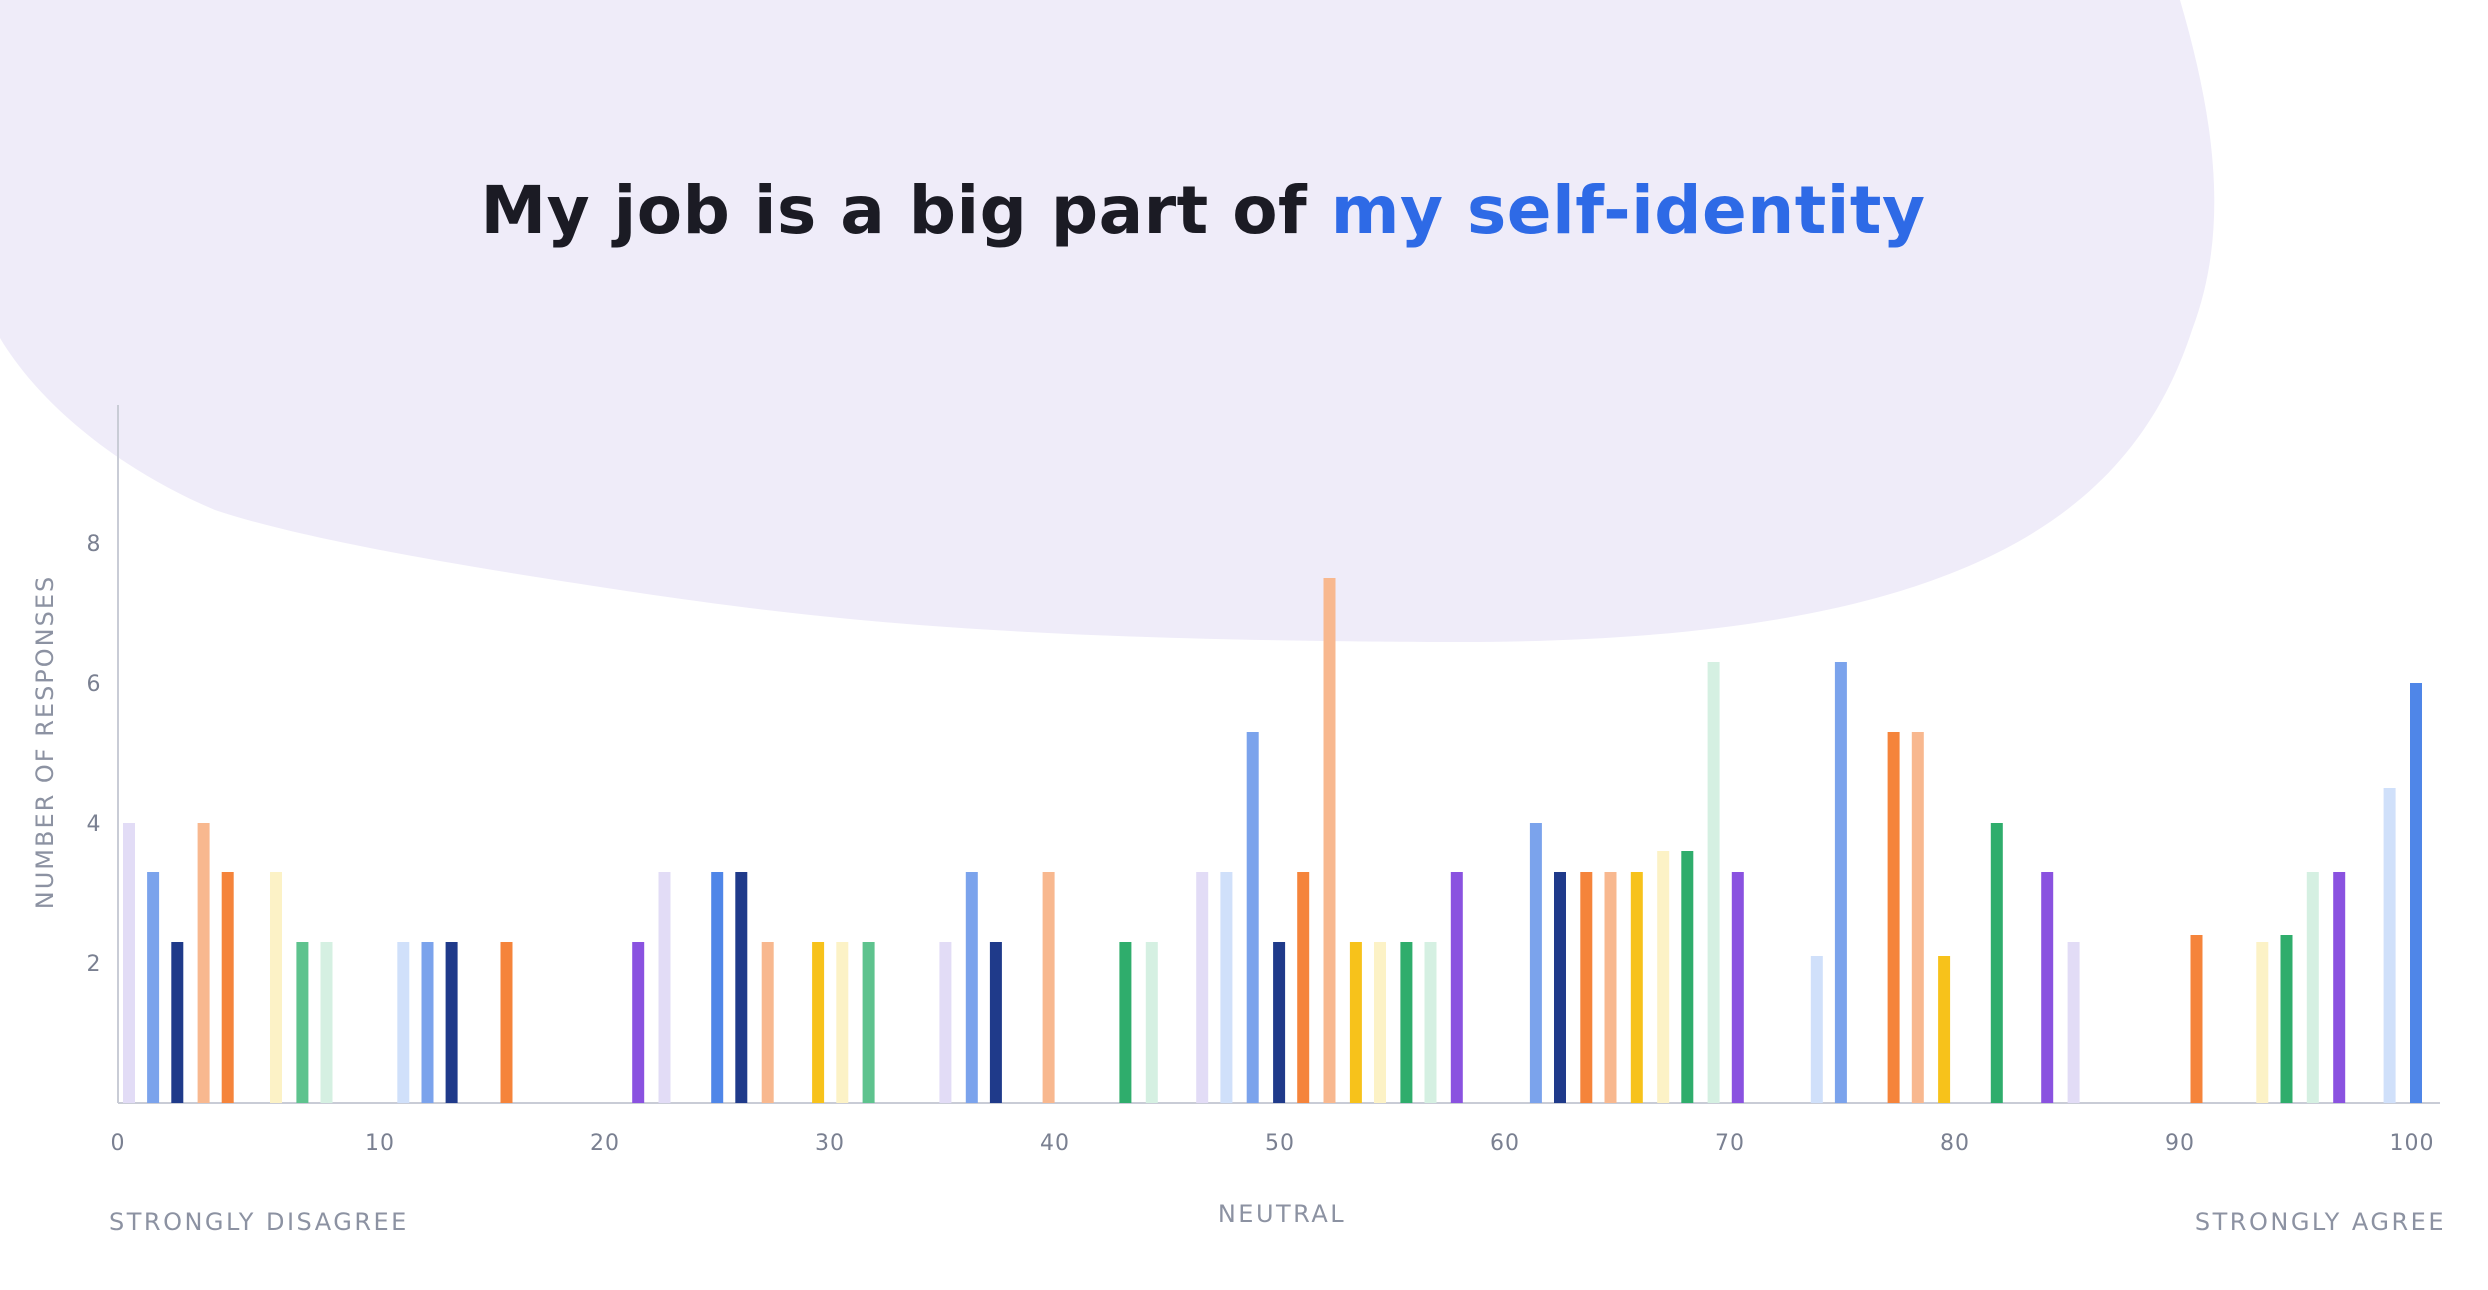 The width and height of the screenshot is (2488, 1290). What do you see at coordinates (1955, 1143) in the screenshot?
I see `x-tick-label: 80` at bounding box center [1955, 1143].